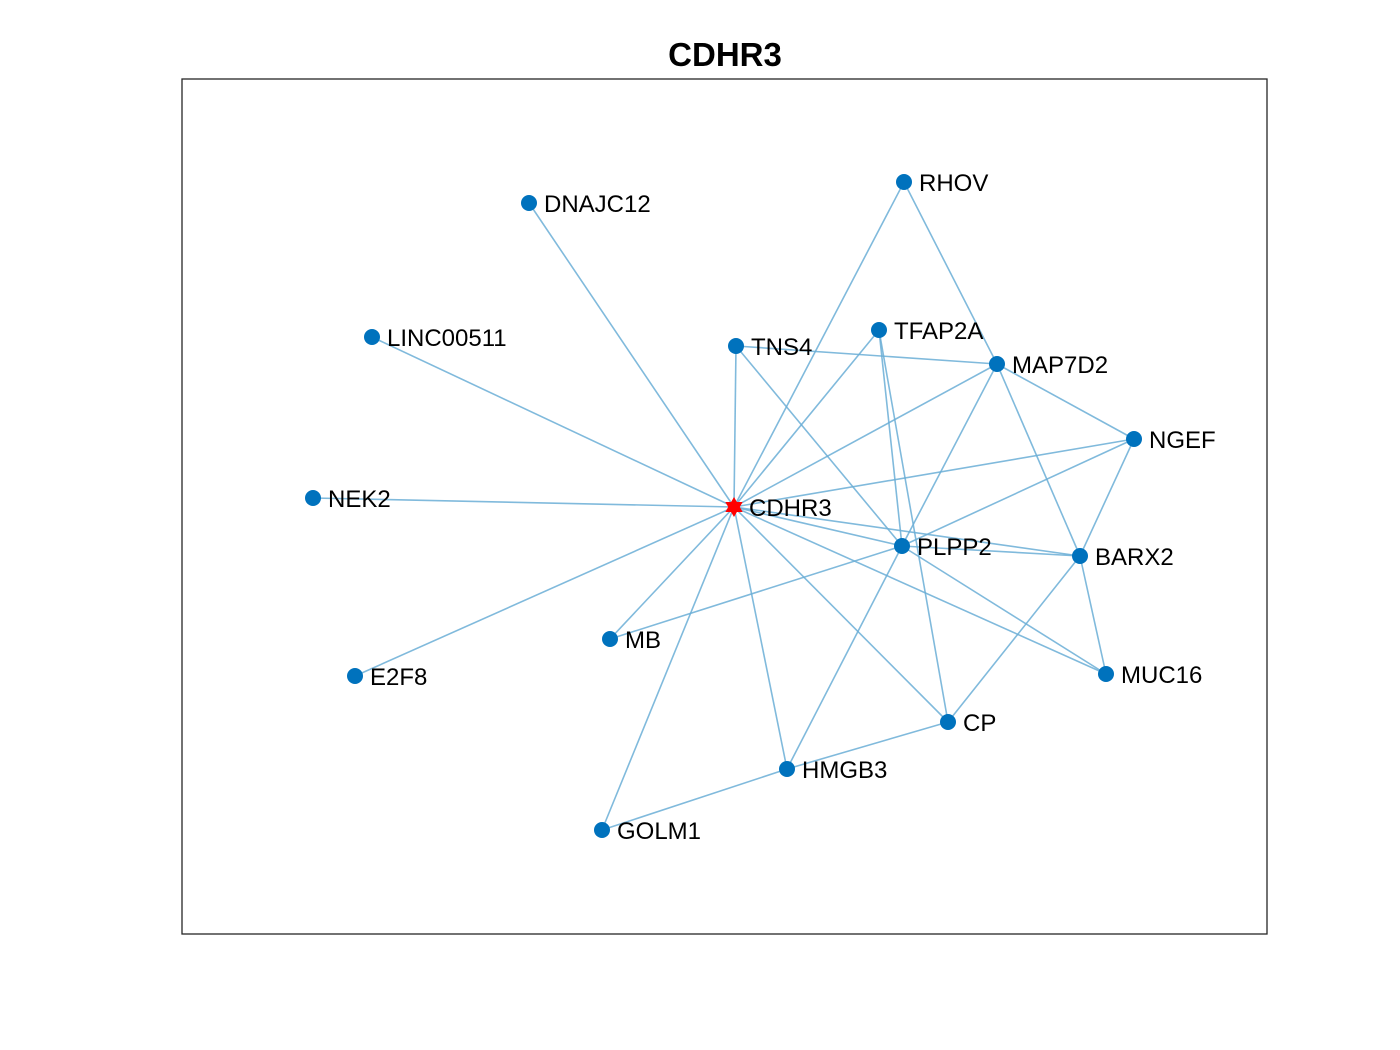  I want to click on node-rhov, so click(904, 182).